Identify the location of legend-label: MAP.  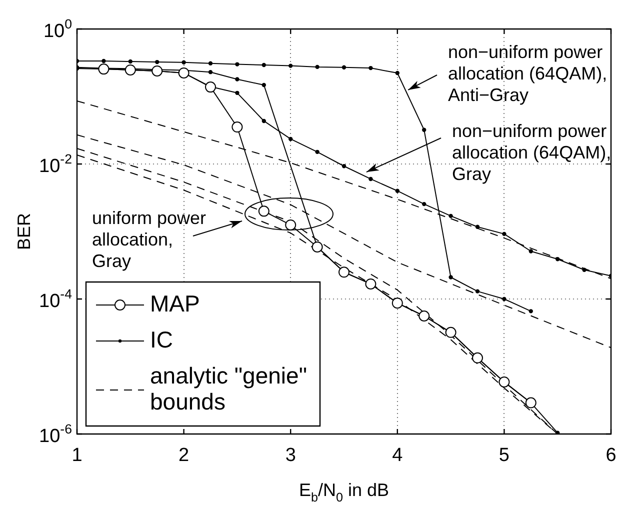
(175, 303).